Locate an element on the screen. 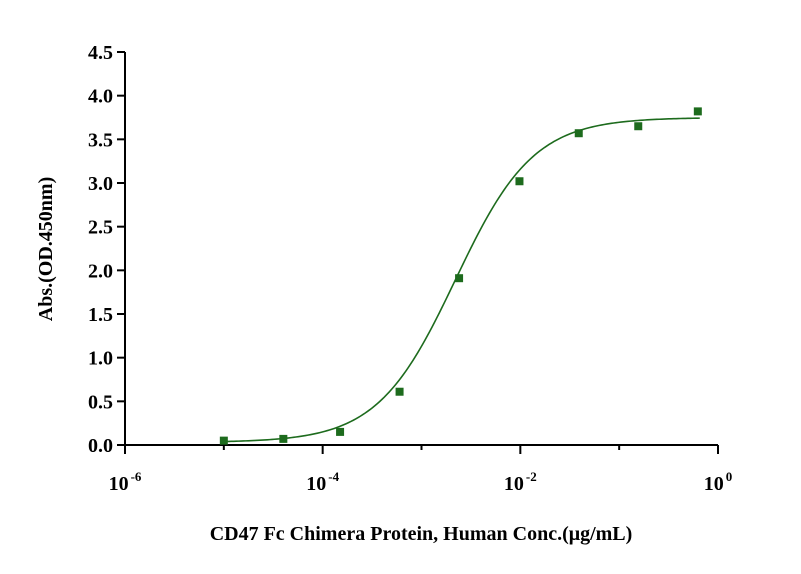  y-tick-label: 4.0 is located at coordinates (100, 97).